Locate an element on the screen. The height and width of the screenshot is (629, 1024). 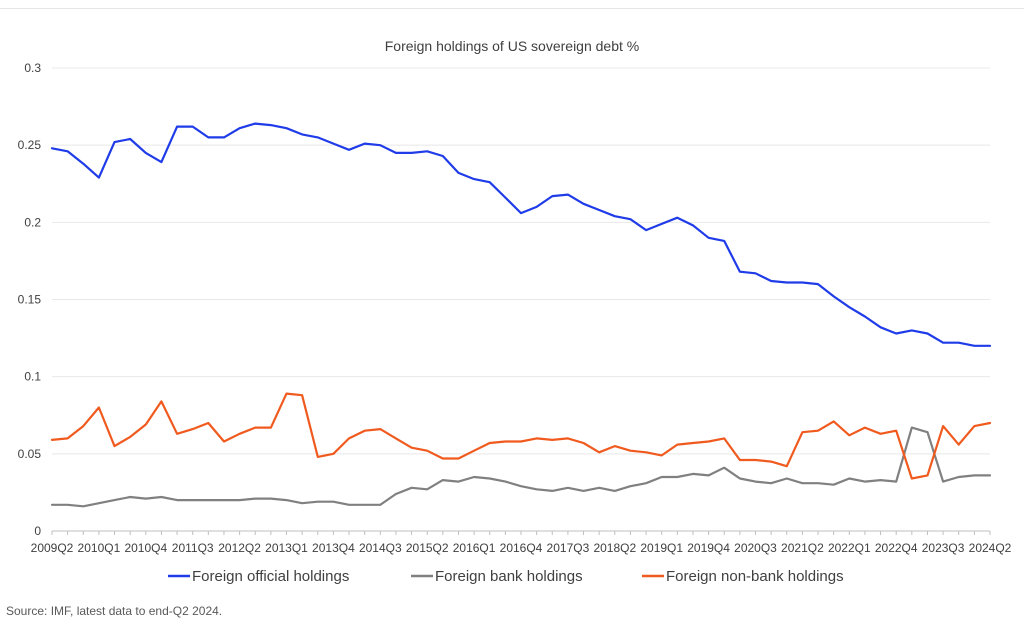
source-note: Source: IMF, latest data to end-Q2 2024. is located at coordinates (114, 611).